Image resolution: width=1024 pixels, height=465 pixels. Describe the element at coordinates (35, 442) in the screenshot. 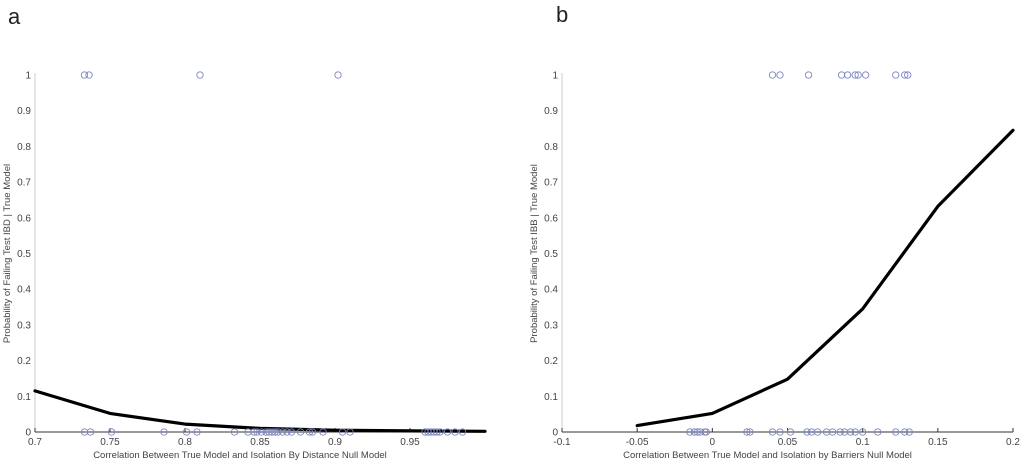

I see `x-tick-label: 0.7` at that location.